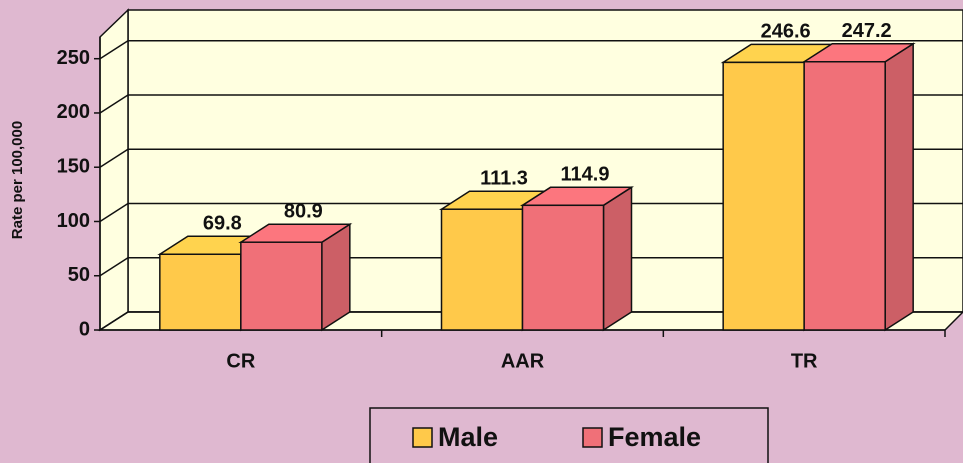 The image size is (963, 463). Describe the element at coordinates (654, 437) in the screenshot. I see `legend-label: Female` at that location.